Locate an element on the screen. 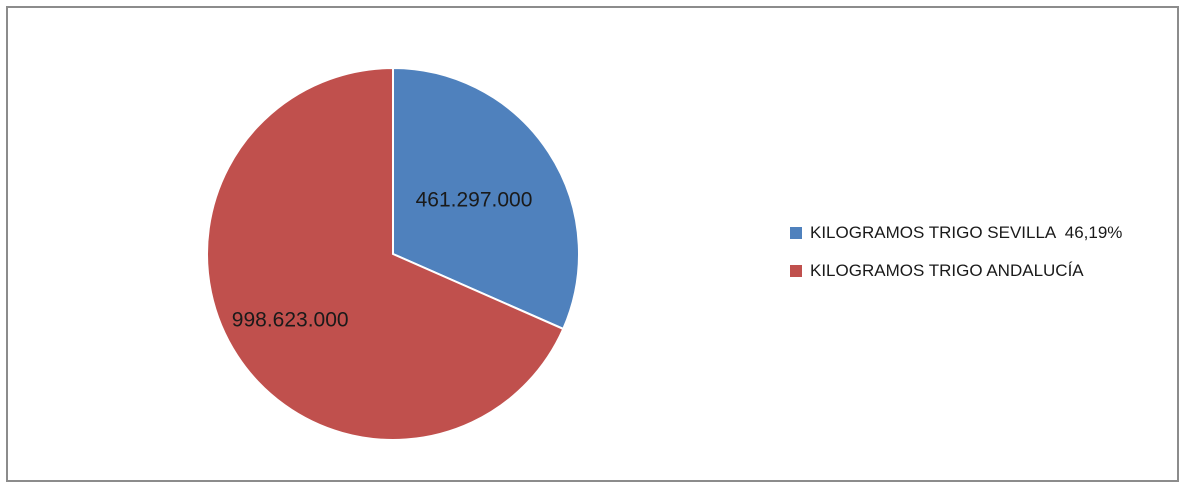  pie-slice-sevilla is located at coordinates (486, 198).